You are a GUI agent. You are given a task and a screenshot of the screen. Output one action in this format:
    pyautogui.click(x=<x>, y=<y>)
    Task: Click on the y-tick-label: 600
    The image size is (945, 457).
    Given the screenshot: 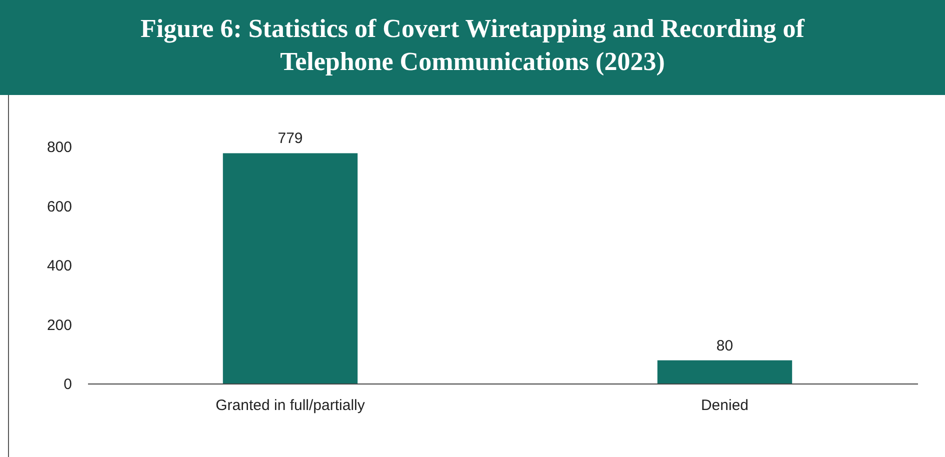 What is the action you would take?
    pyautogui.click(x=59, y=207)
    